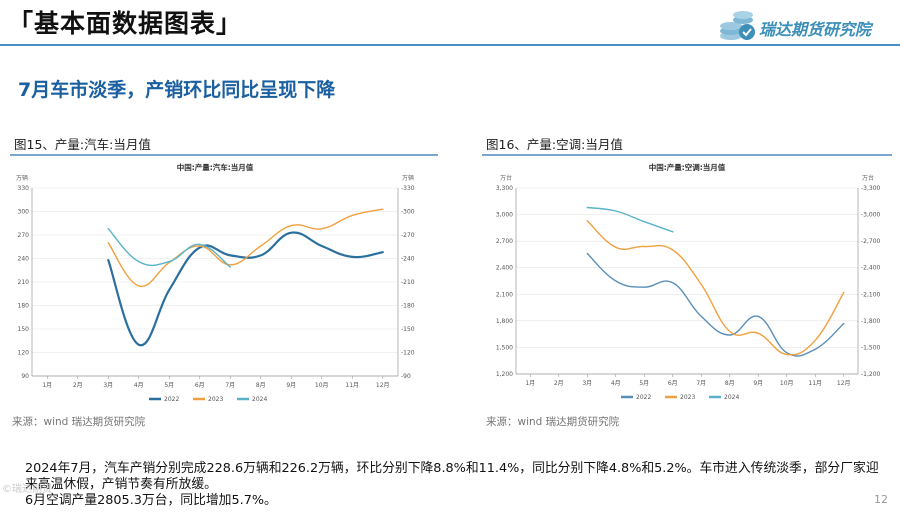 This screenshot has height=512, width=900. Describe the element at coordinates (24, 329) in the screenshot. I see `y-tick-label-left: 150` at that location.